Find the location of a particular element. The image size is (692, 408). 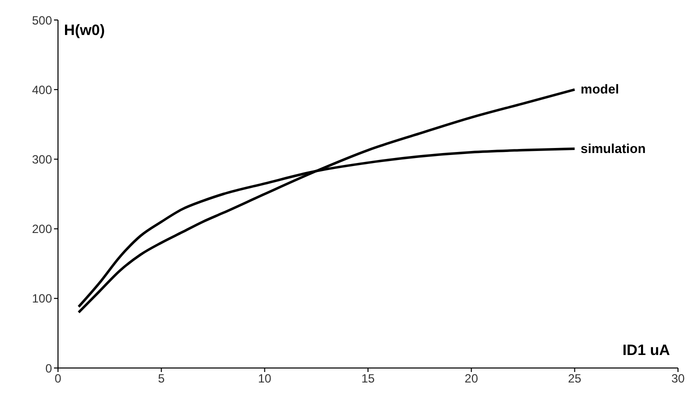

y-tick-label: 100 is located at coordinates (42, 299).